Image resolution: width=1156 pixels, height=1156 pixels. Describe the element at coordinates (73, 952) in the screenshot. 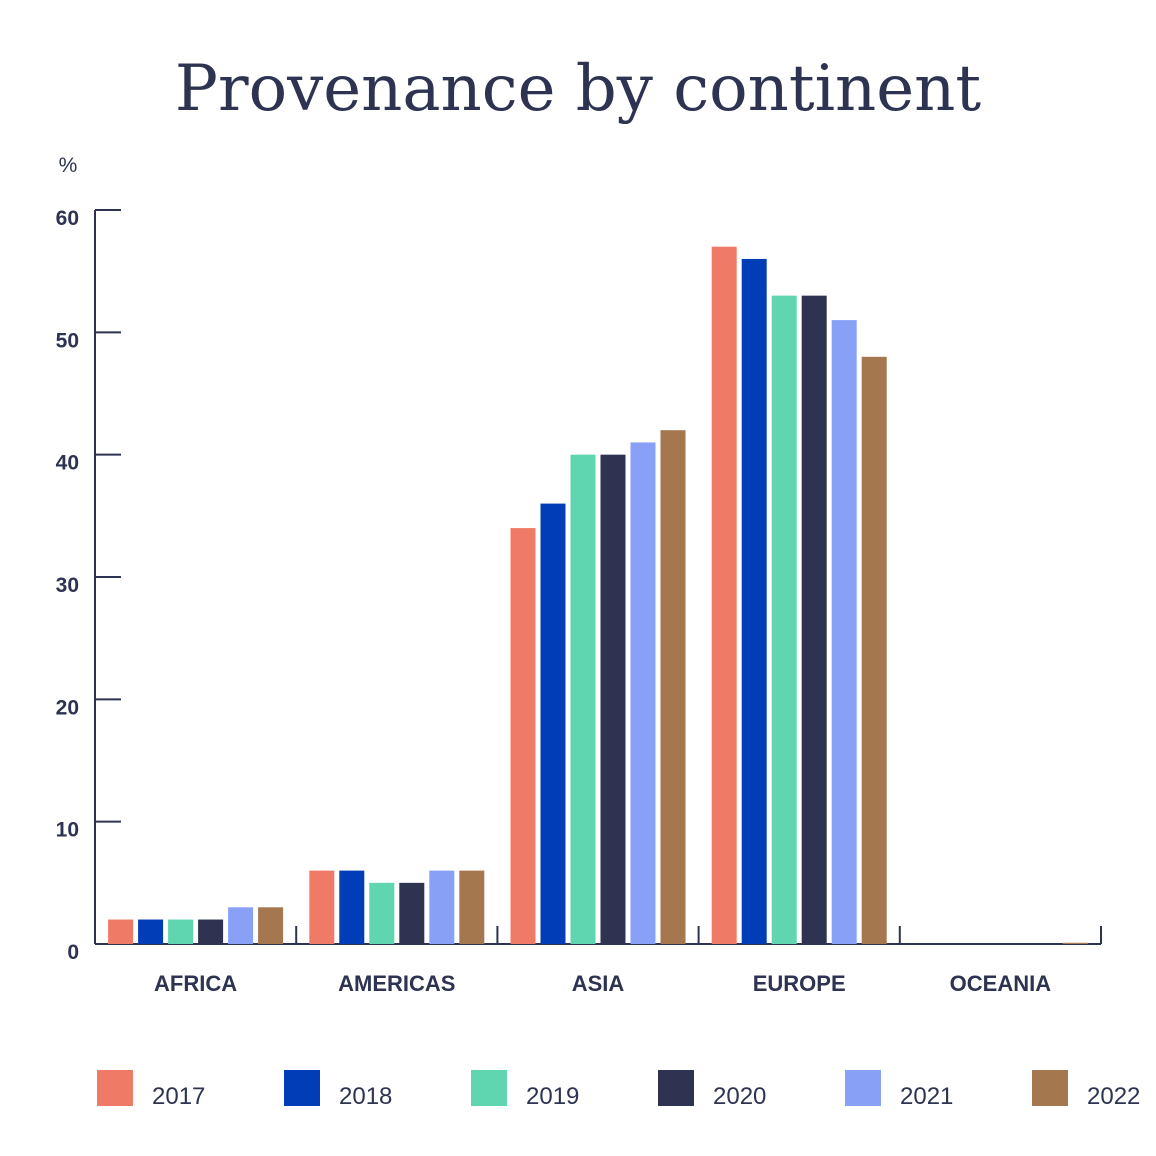

I see `y-tick-label: 0` at that location.